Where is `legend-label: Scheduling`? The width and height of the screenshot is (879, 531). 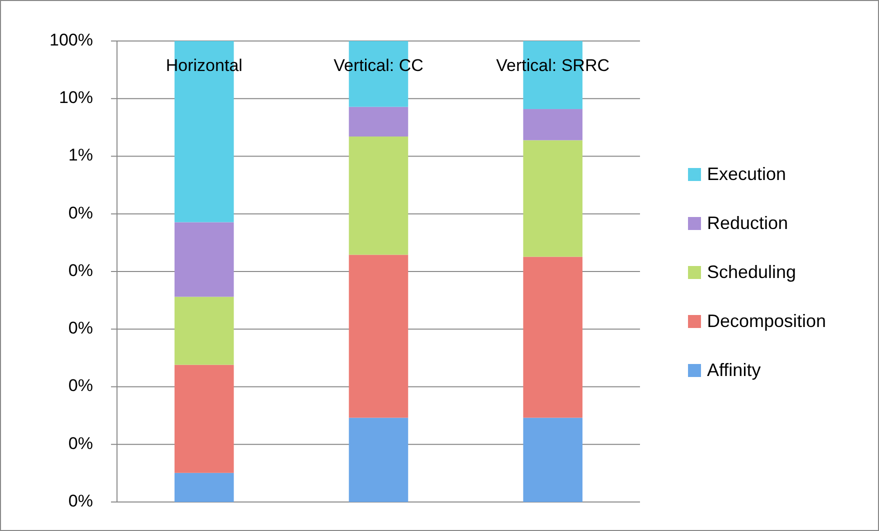 legend-label: Scheduling is located at coordinates (751, 272).